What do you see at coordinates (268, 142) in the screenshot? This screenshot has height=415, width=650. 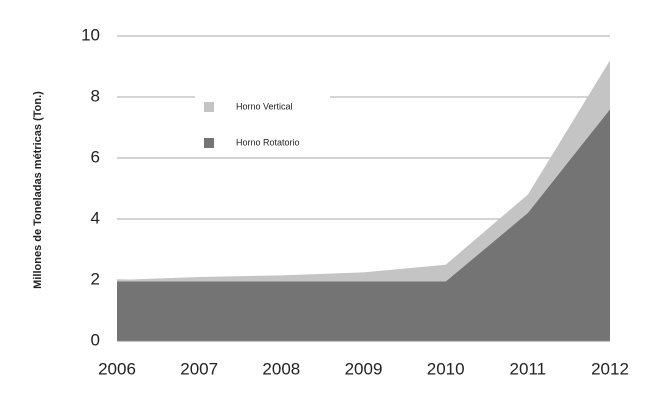 I see `legend-label: Horno Rotatorio` at bounding box center [268, 142].